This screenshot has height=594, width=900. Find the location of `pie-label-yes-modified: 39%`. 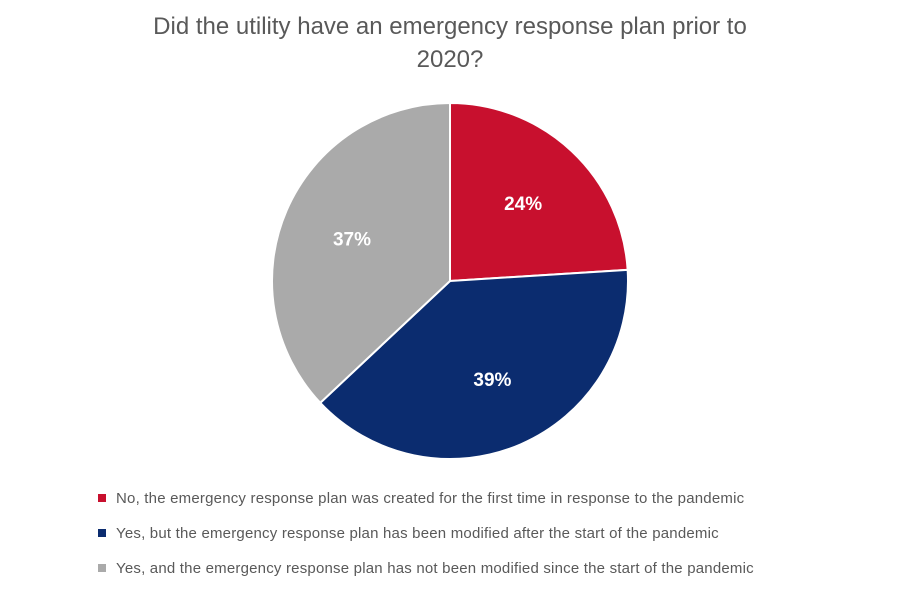

pie-label-yes-modified: 39% is located at coordinates (492, 380).